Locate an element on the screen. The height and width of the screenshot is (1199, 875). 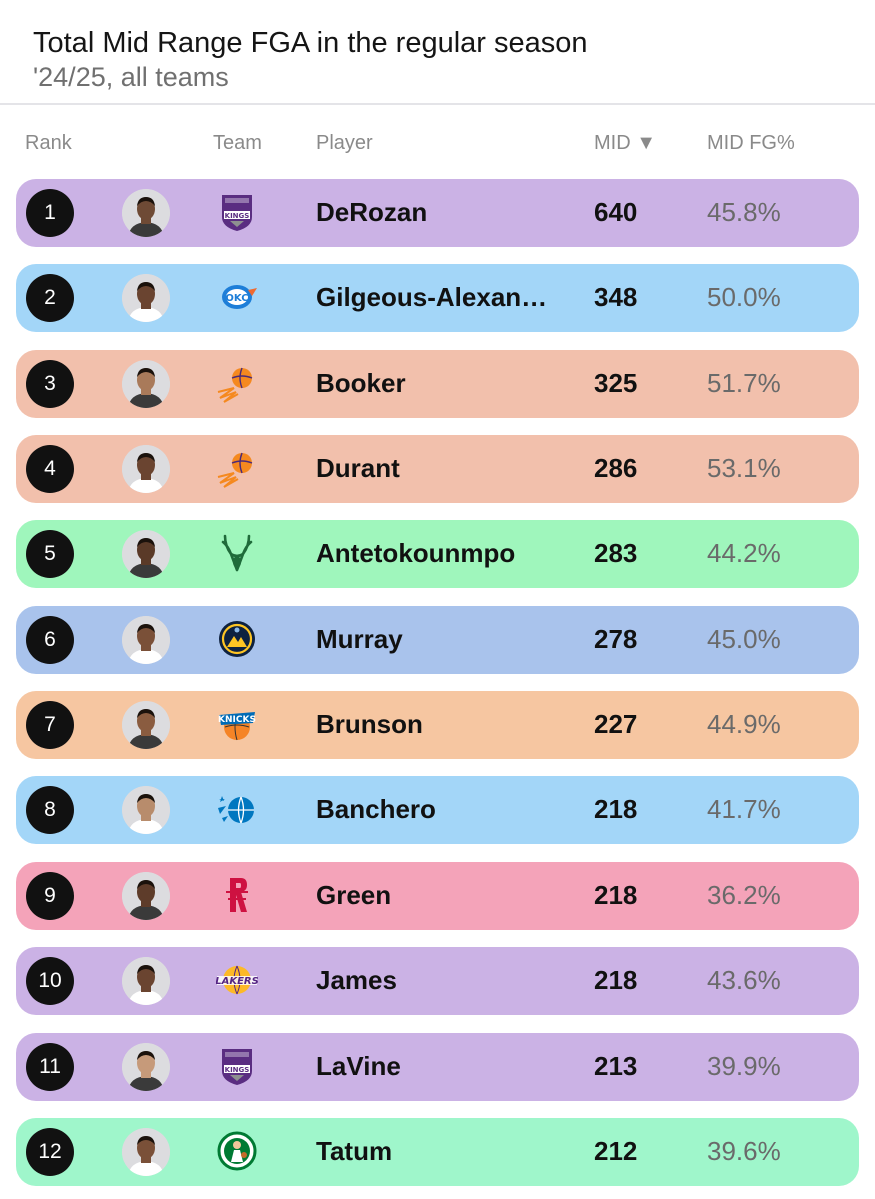
thunder-logo-icon: OKC is located at coordinates (237, 297).